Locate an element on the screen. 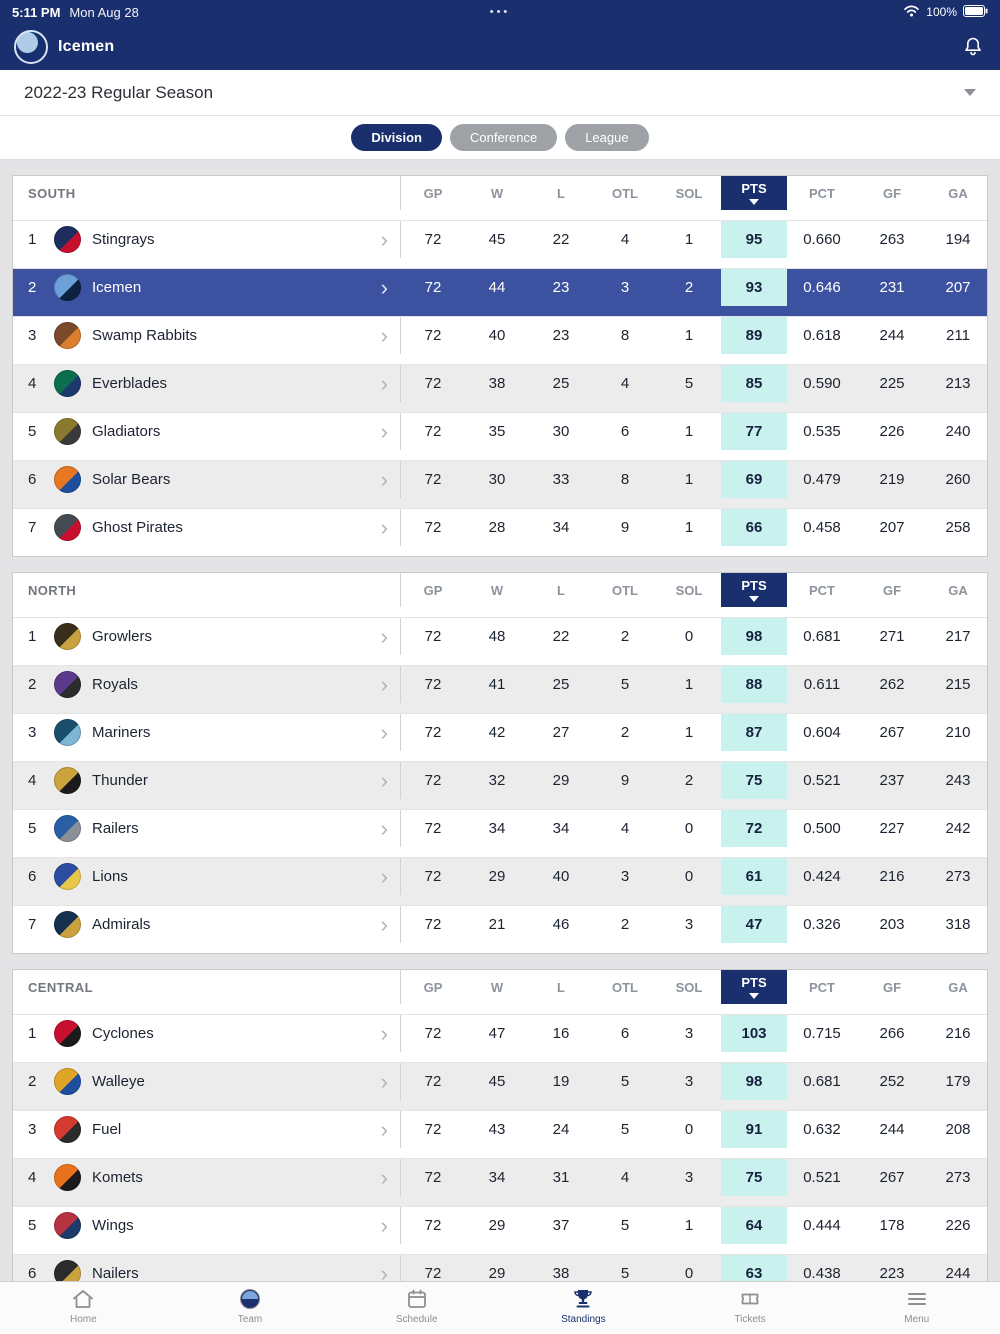  team-row: 4 Thunder › 72 32 29 9 2 75 0.521 237 243 is located at coordinates (500, 785).